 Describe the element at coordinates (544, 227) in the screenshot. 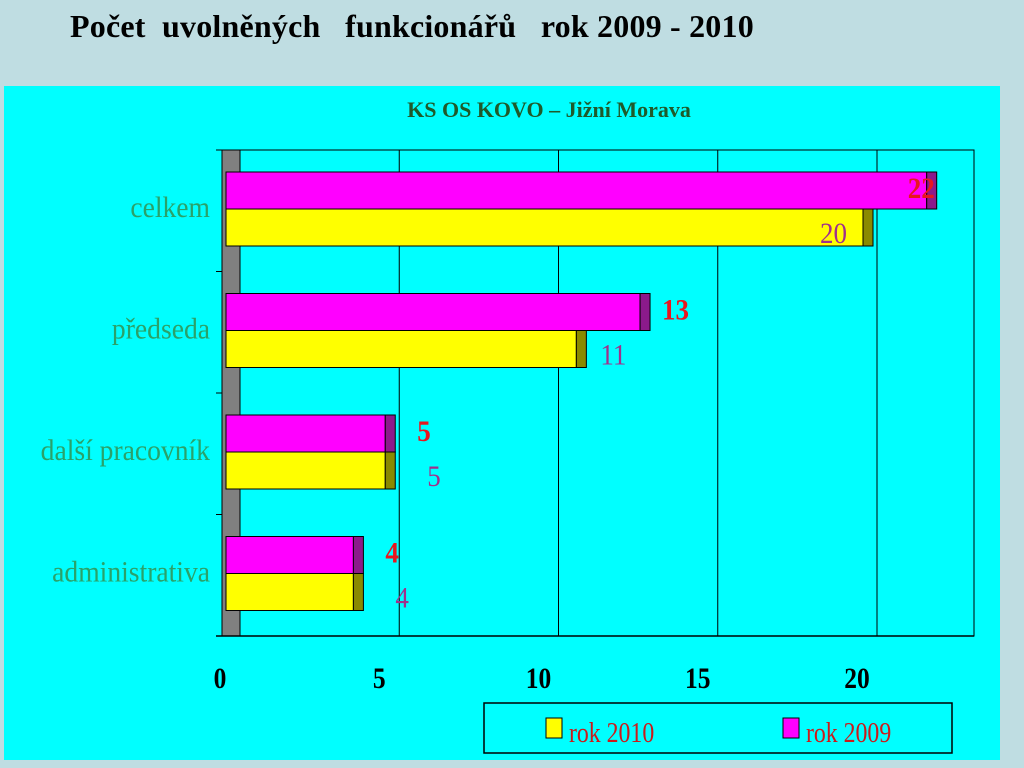

I see `bar-rok-2010-celkem` at that location.